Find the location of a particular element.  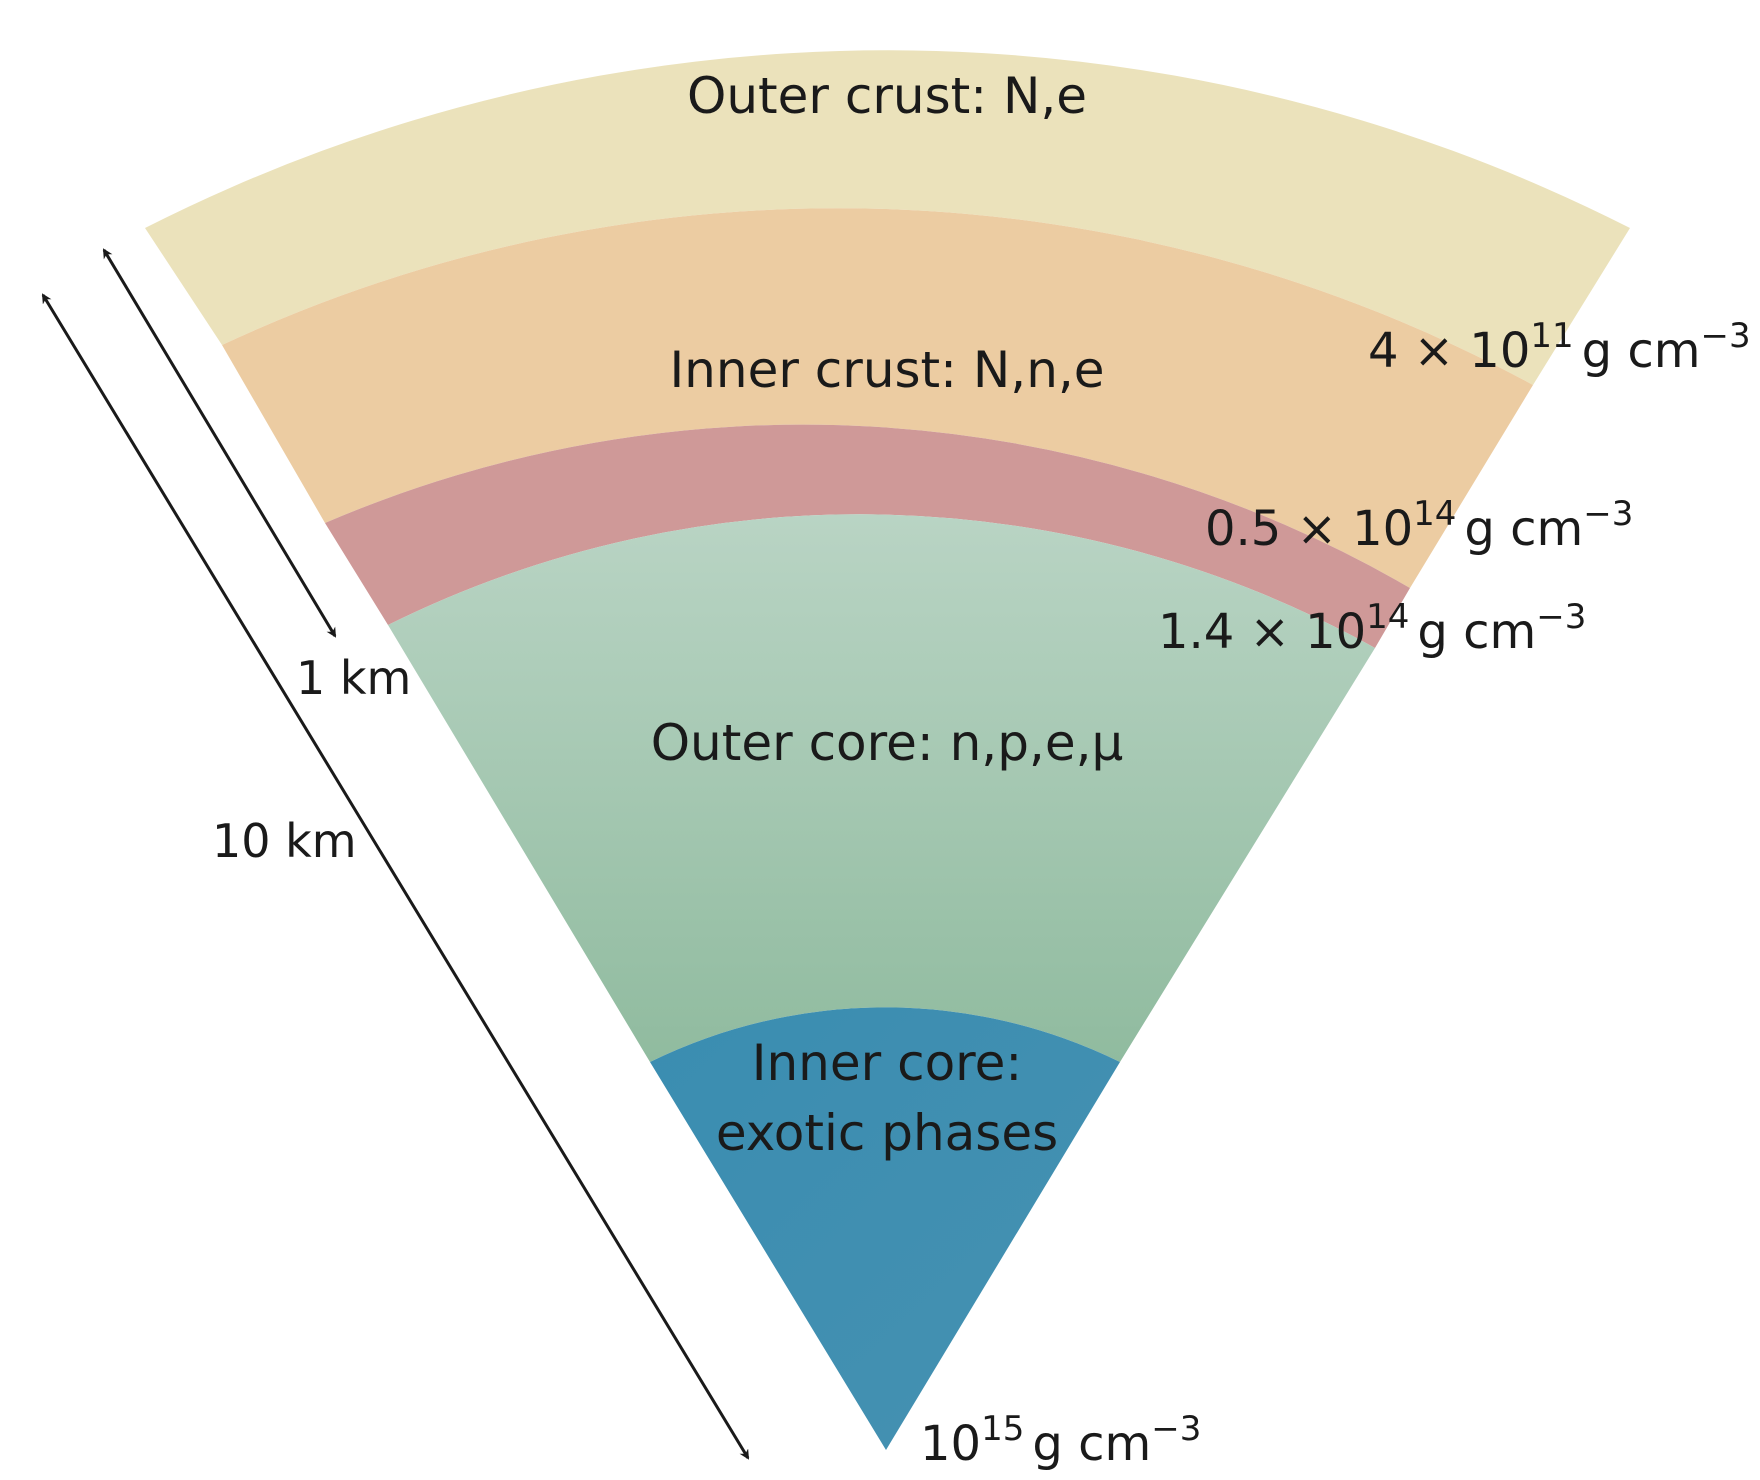

density-4-unit: g cm is located at coordinates (1091, 1444).